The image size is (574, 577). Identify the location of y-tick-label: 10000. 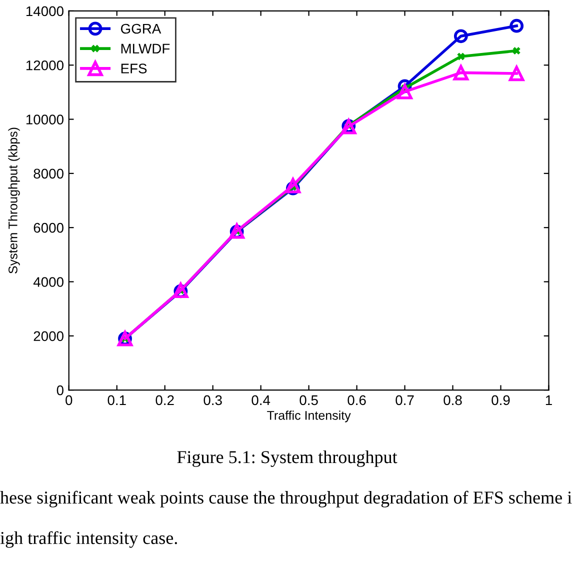
(45, 119).